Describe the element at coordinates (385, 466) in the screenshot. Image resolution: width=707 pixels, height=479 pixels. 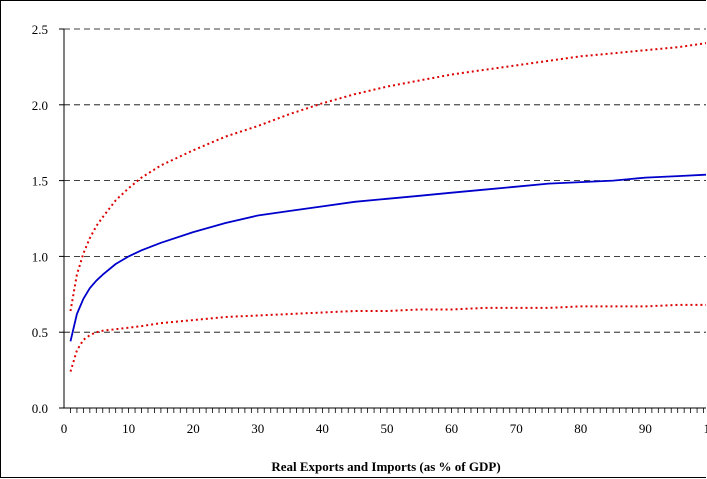
I see `x-axis-title: Real Exports and Imports (as % of GDP)` at that location.